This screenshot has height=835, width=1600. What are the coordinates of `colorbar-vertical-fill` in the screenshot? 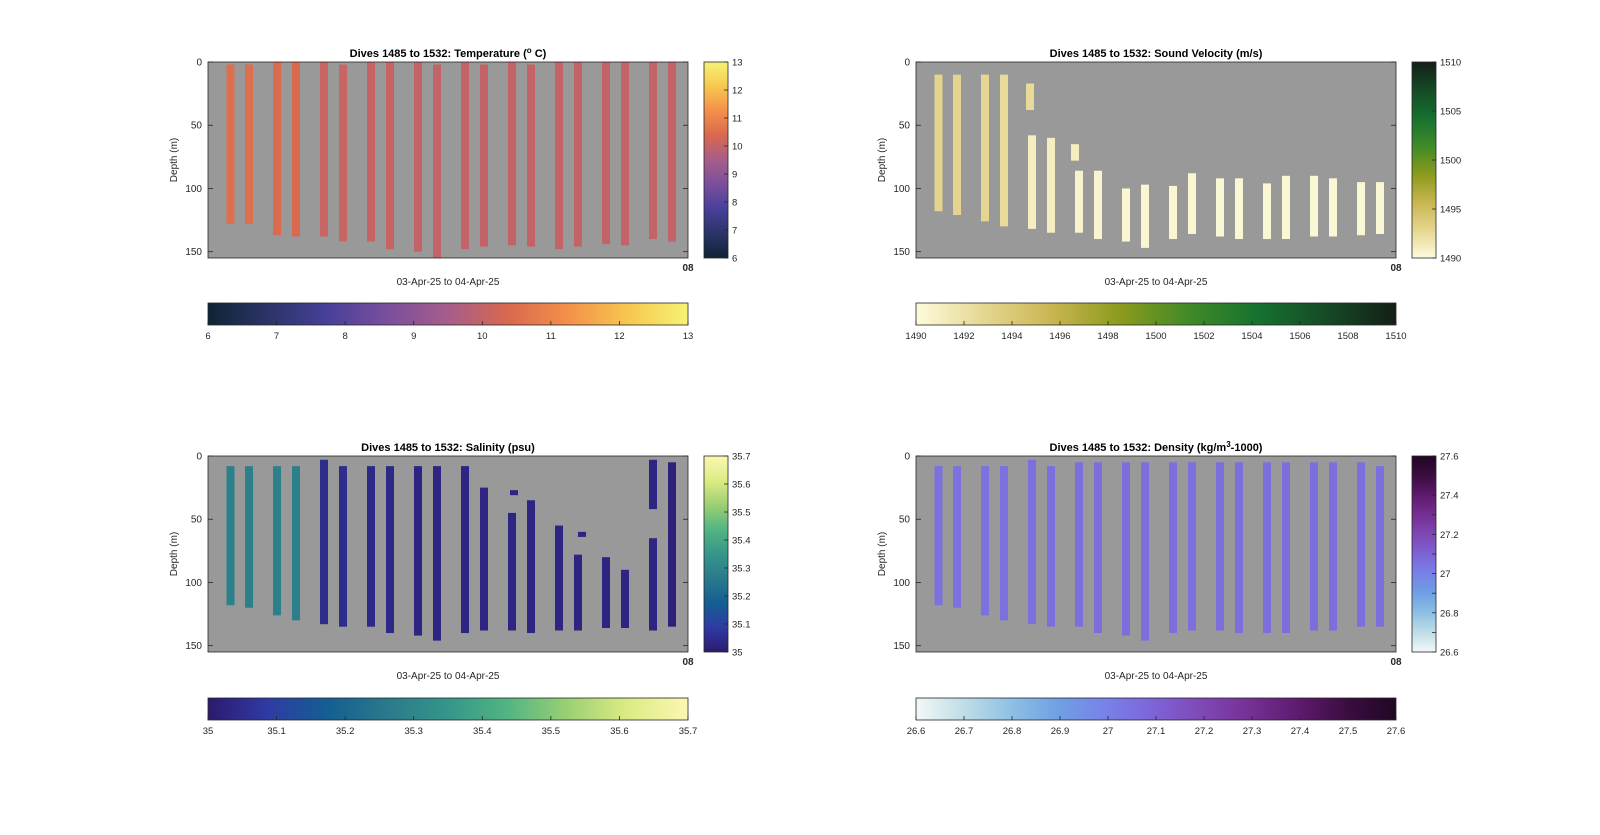 It's located at (716, 160).